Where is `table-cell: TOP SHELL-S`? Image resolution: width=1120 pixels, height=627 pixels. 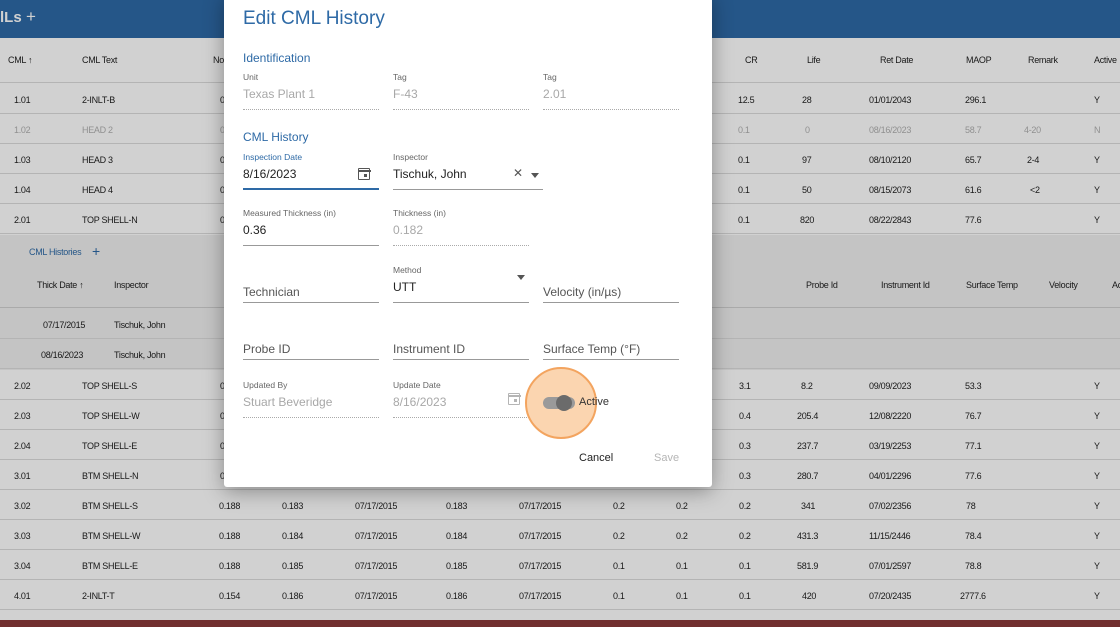 table-cell: TOP SHELL-S is located at coordinates (109, 386).